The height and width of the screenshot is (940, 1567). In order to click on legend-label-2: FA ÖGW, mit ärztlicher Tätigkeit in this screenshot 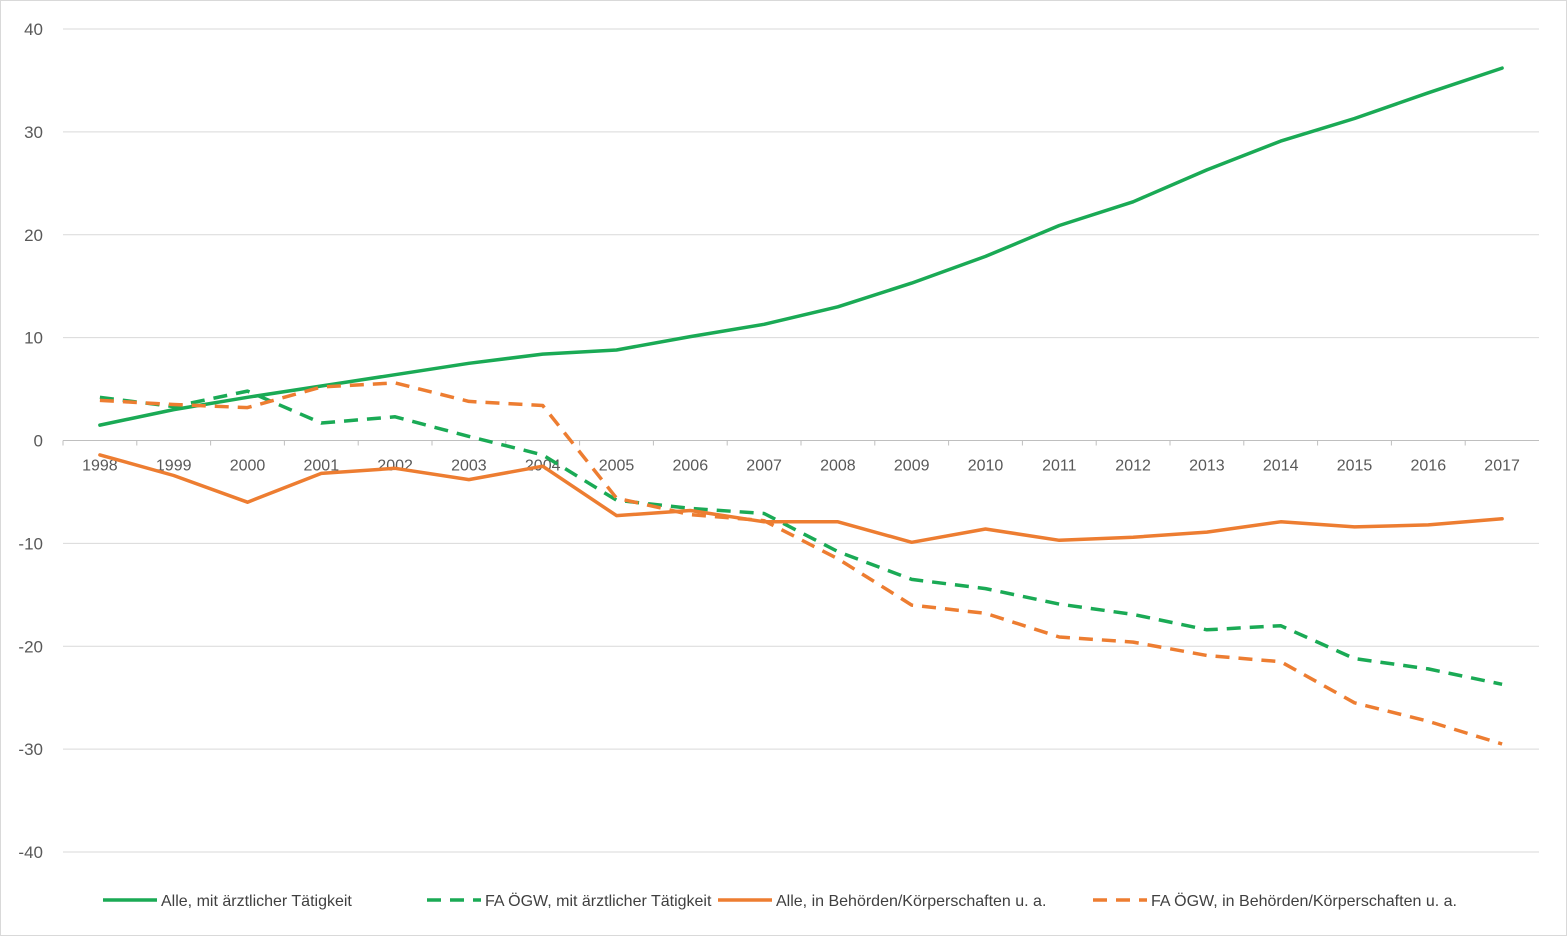, I will do `click(598, 901)`.